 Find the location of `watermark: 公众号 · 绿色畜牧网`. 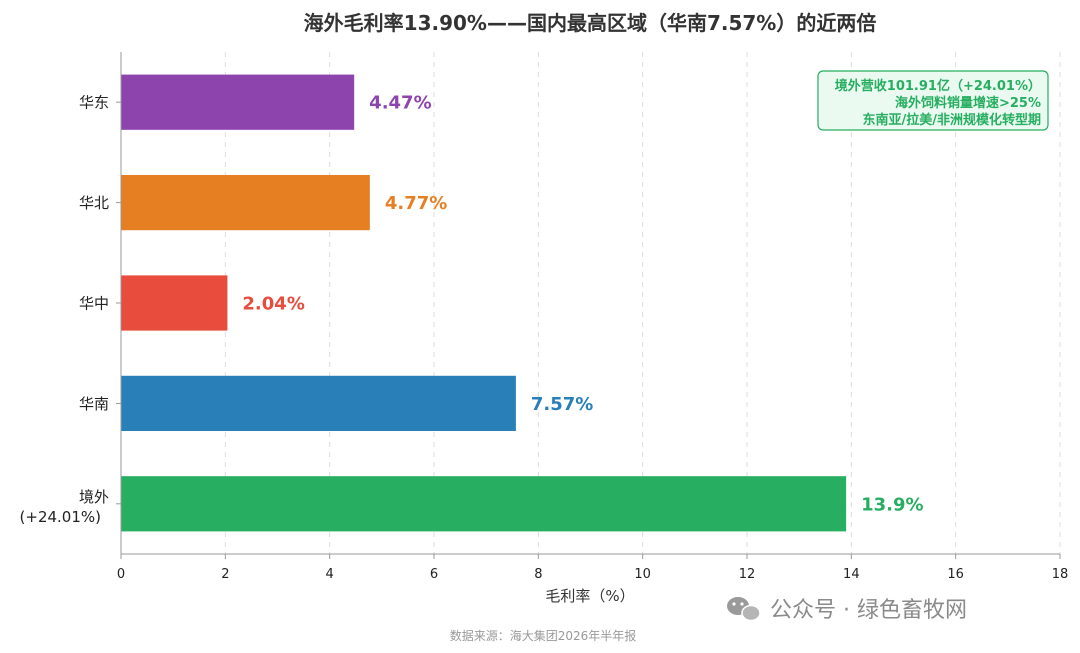

watermark: 公众号 · 绿色畜牧网 is located at coordinates (847, 610).